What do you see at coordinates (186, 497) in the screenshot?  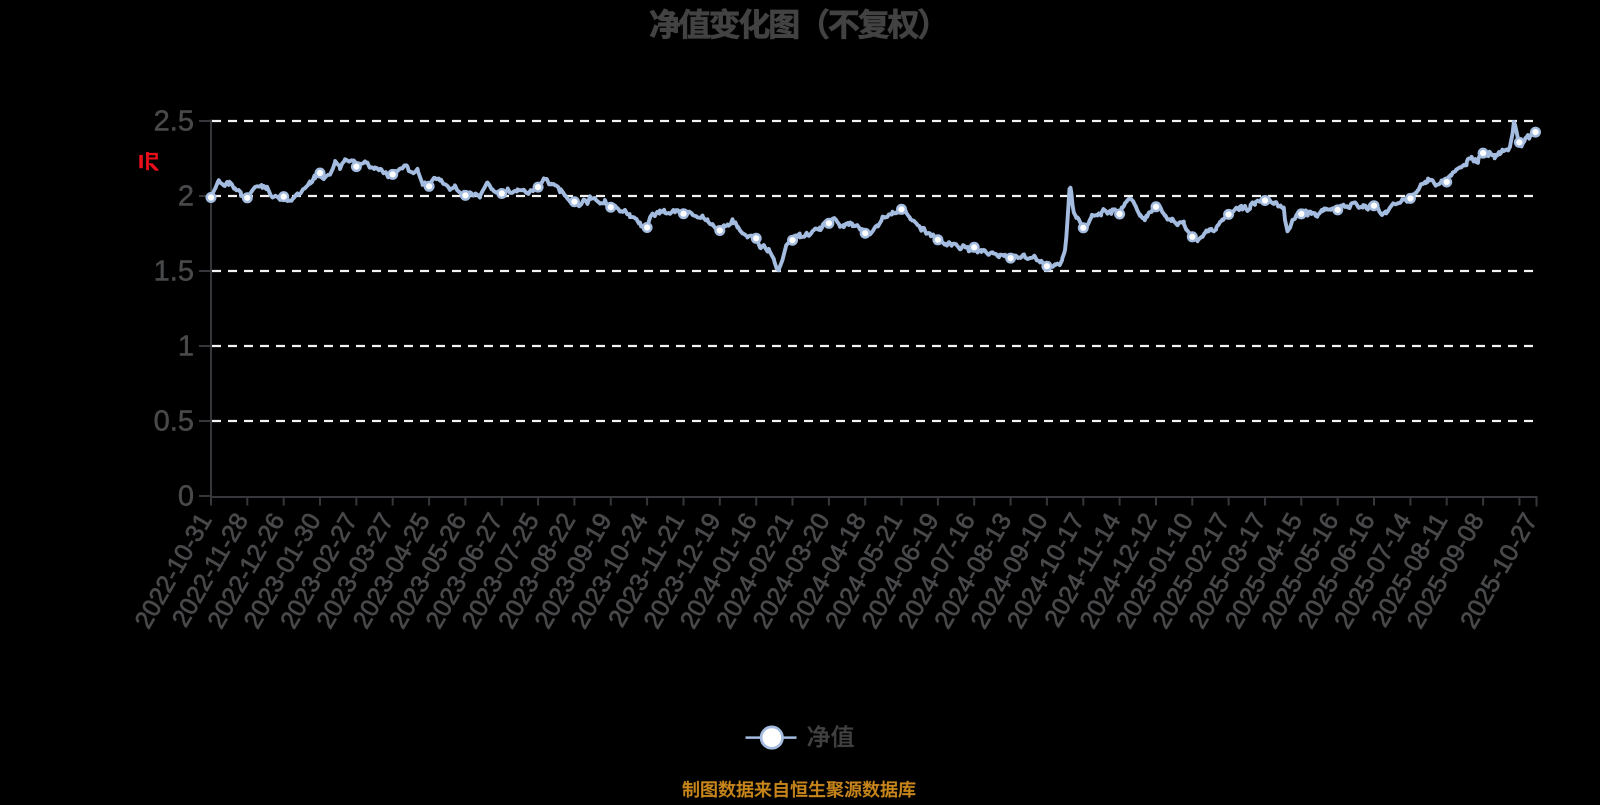 I see `svg-text: 0` at bounding box center [186, 497].